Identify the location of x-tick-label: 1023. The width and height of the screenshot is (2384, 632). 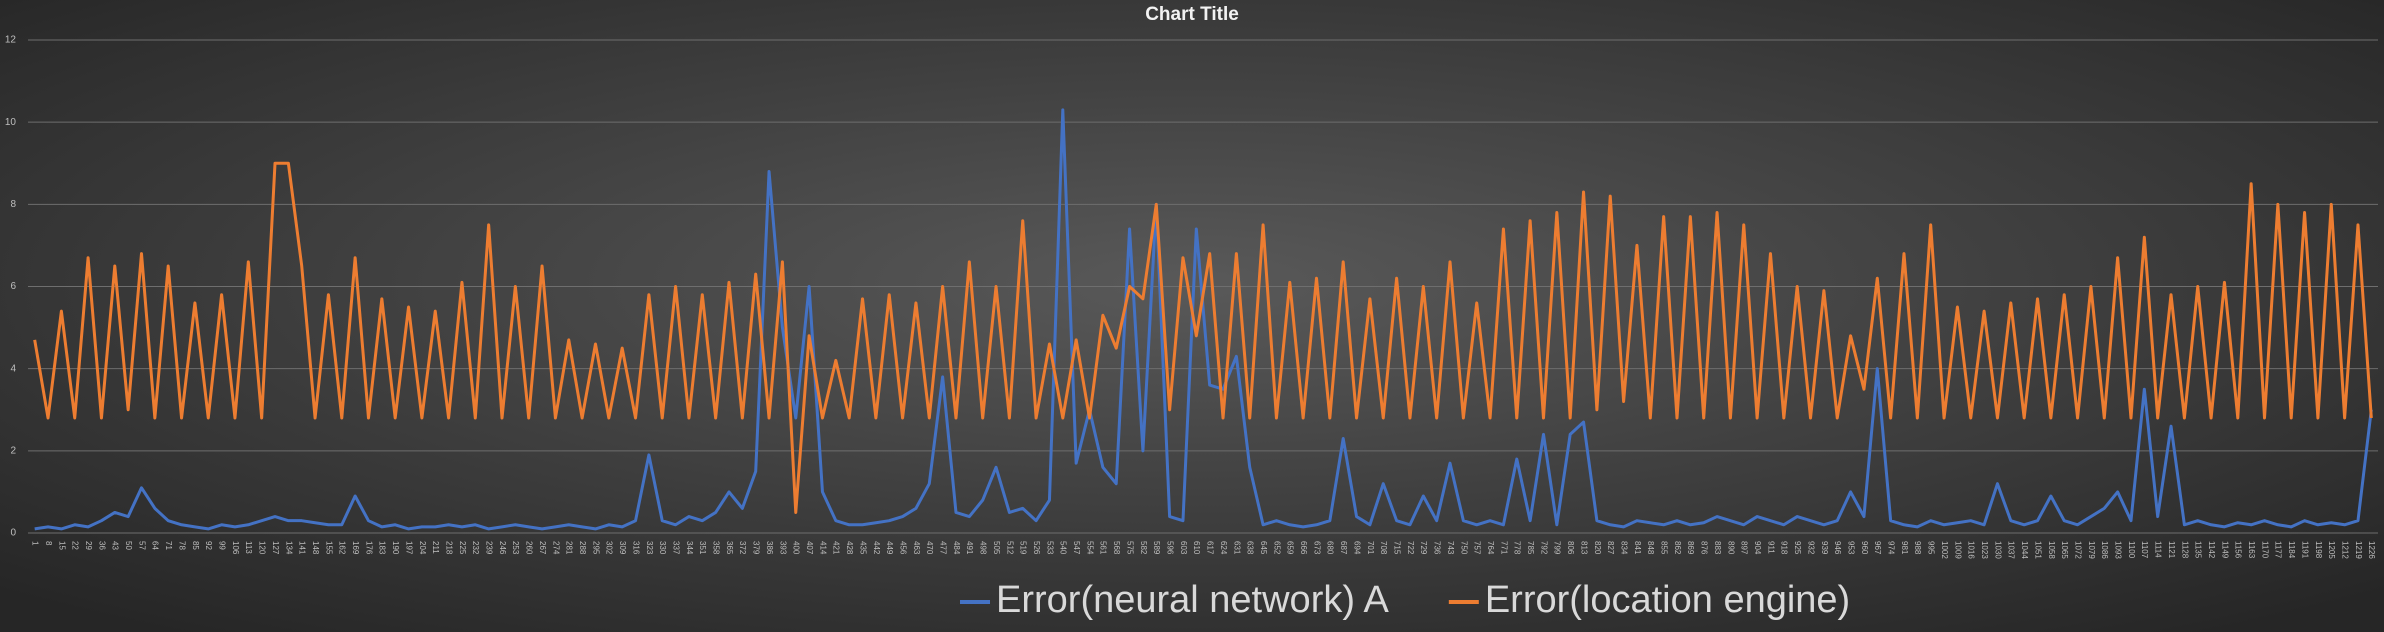
(1984, 550).